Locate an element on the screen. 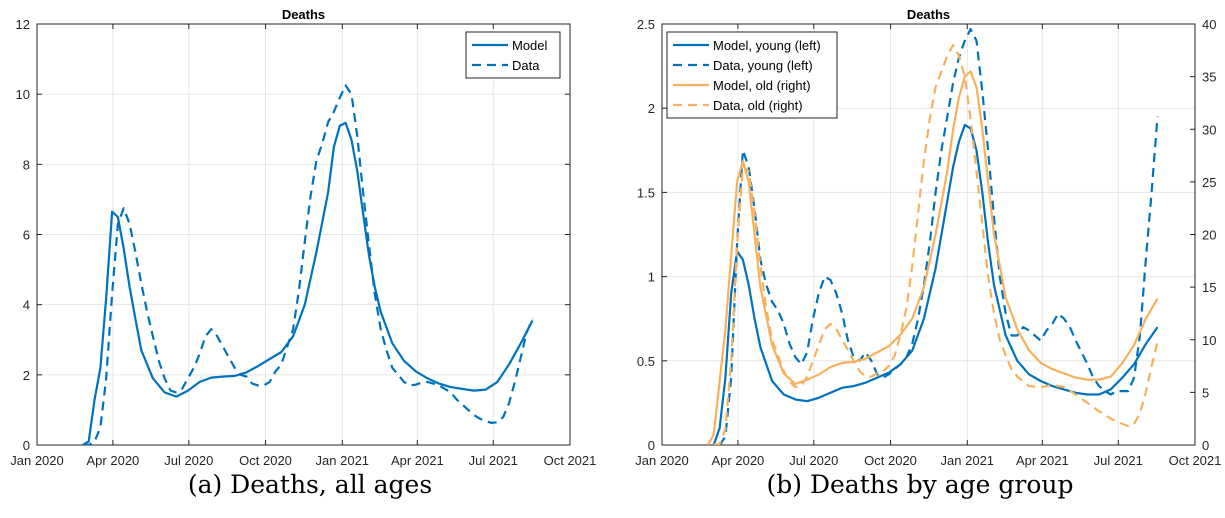 This screenshot has width=1225, height=518. chart1-y2-tick-label: 5 is located at coordinates (1205, 392).